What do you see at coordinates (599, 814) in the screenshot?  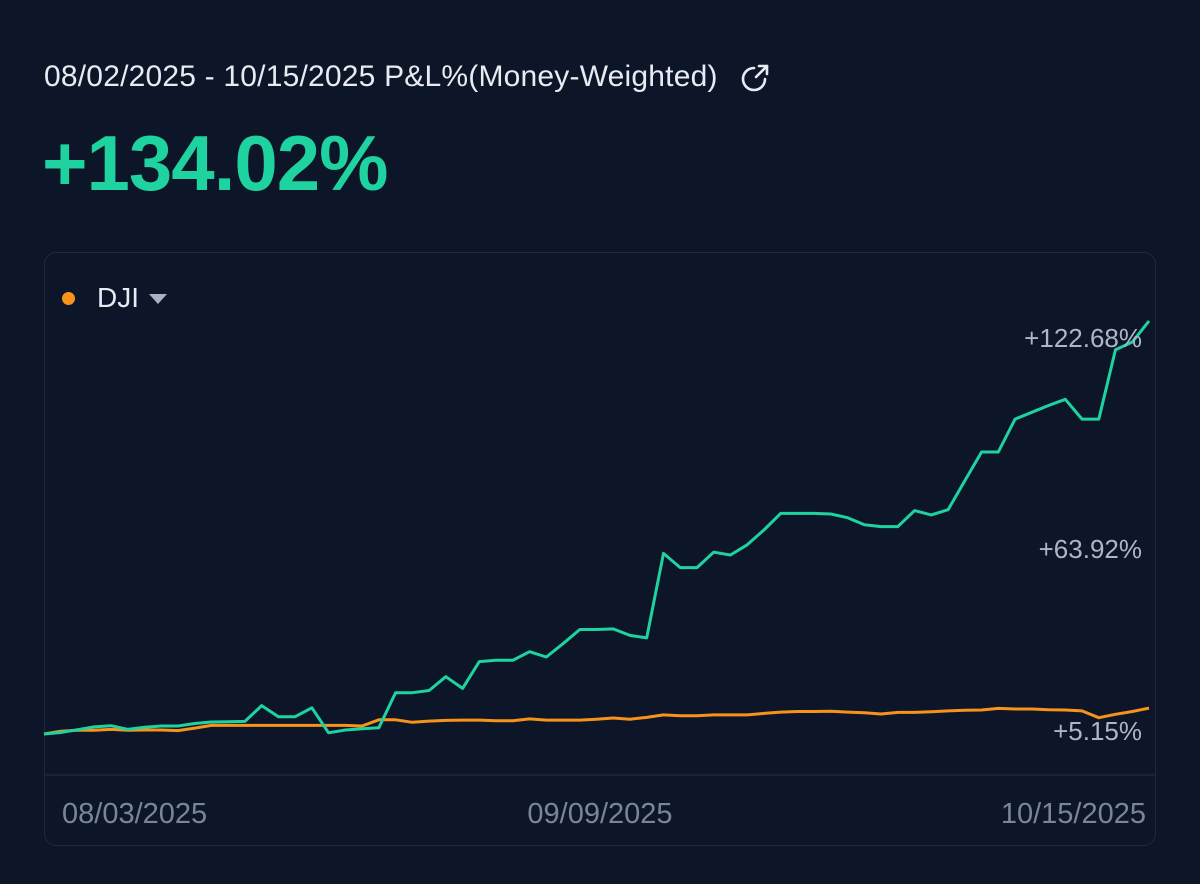 I see `x-tick-label: 09/09/2025` at bounding box center [599, 814].